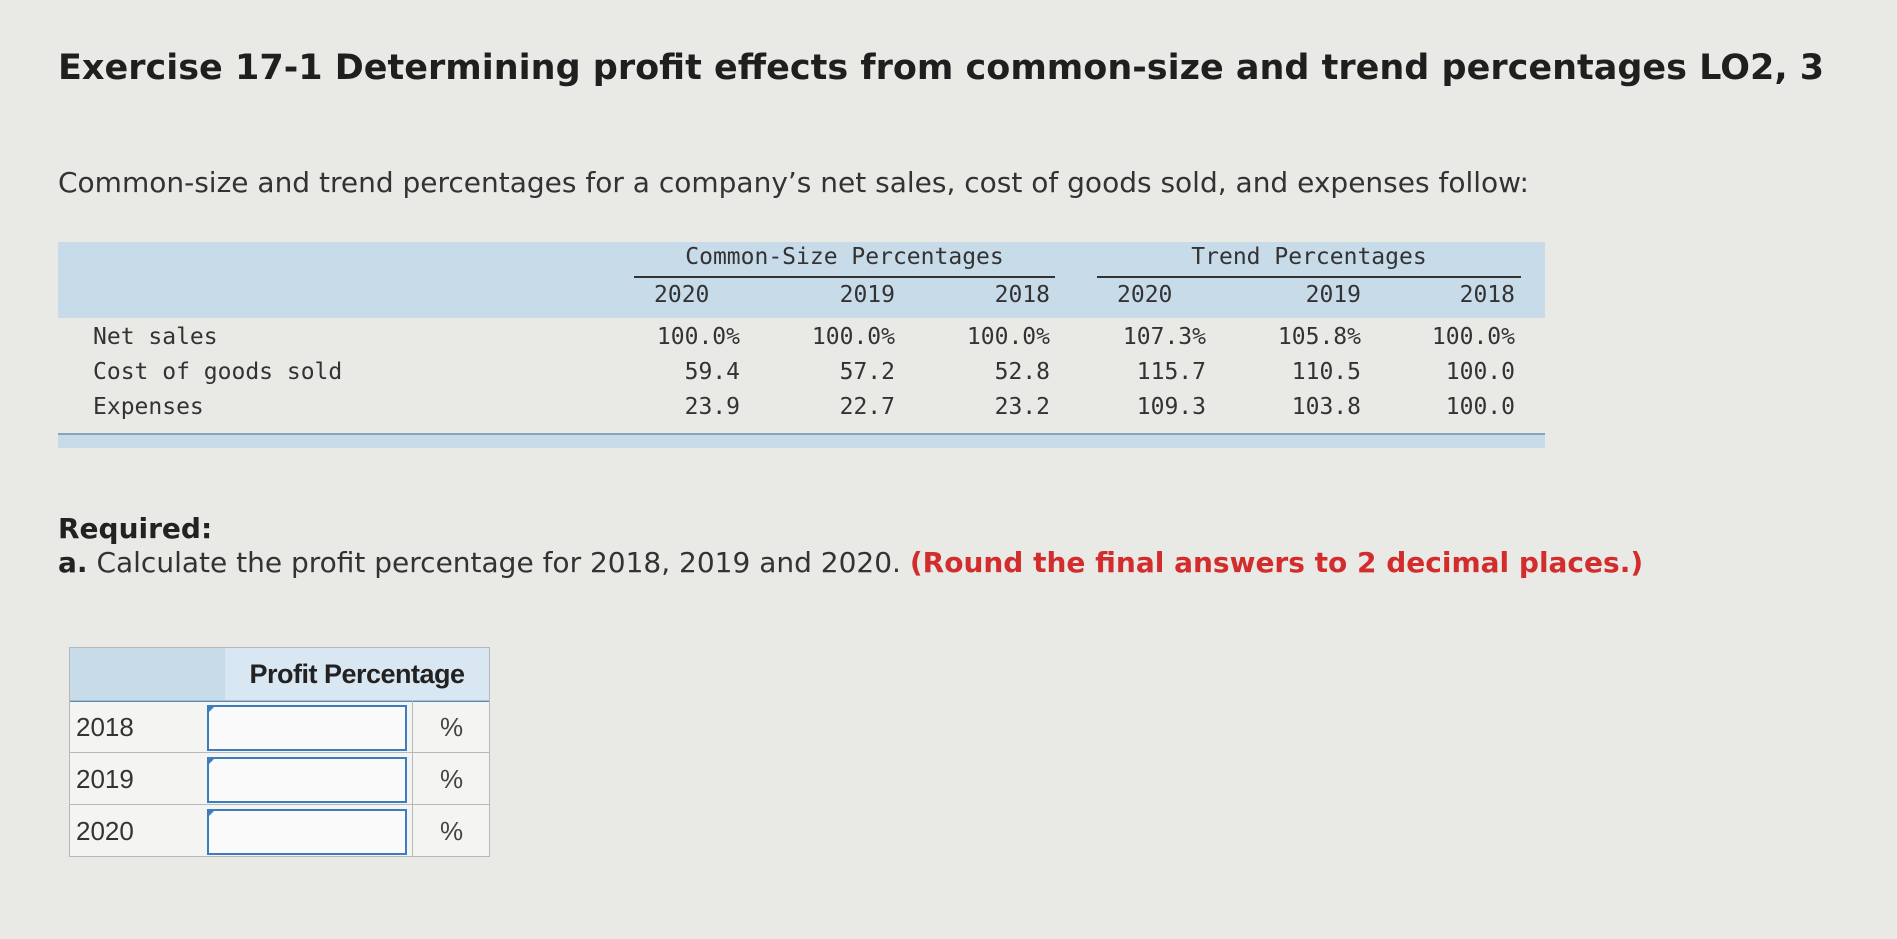 The width and height of the screenshot is (1897, 939). I want to click on row-label: Expenses, so click(148, 407).